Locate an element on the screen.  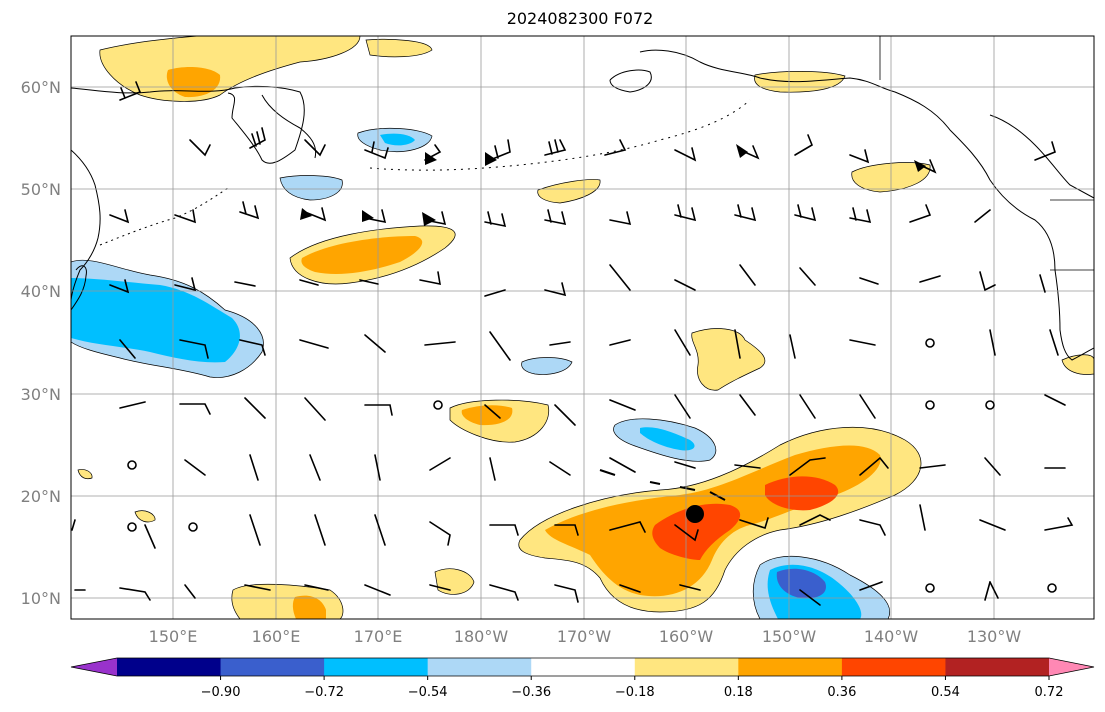
positive-core-central is located at coordinates (362, 255).